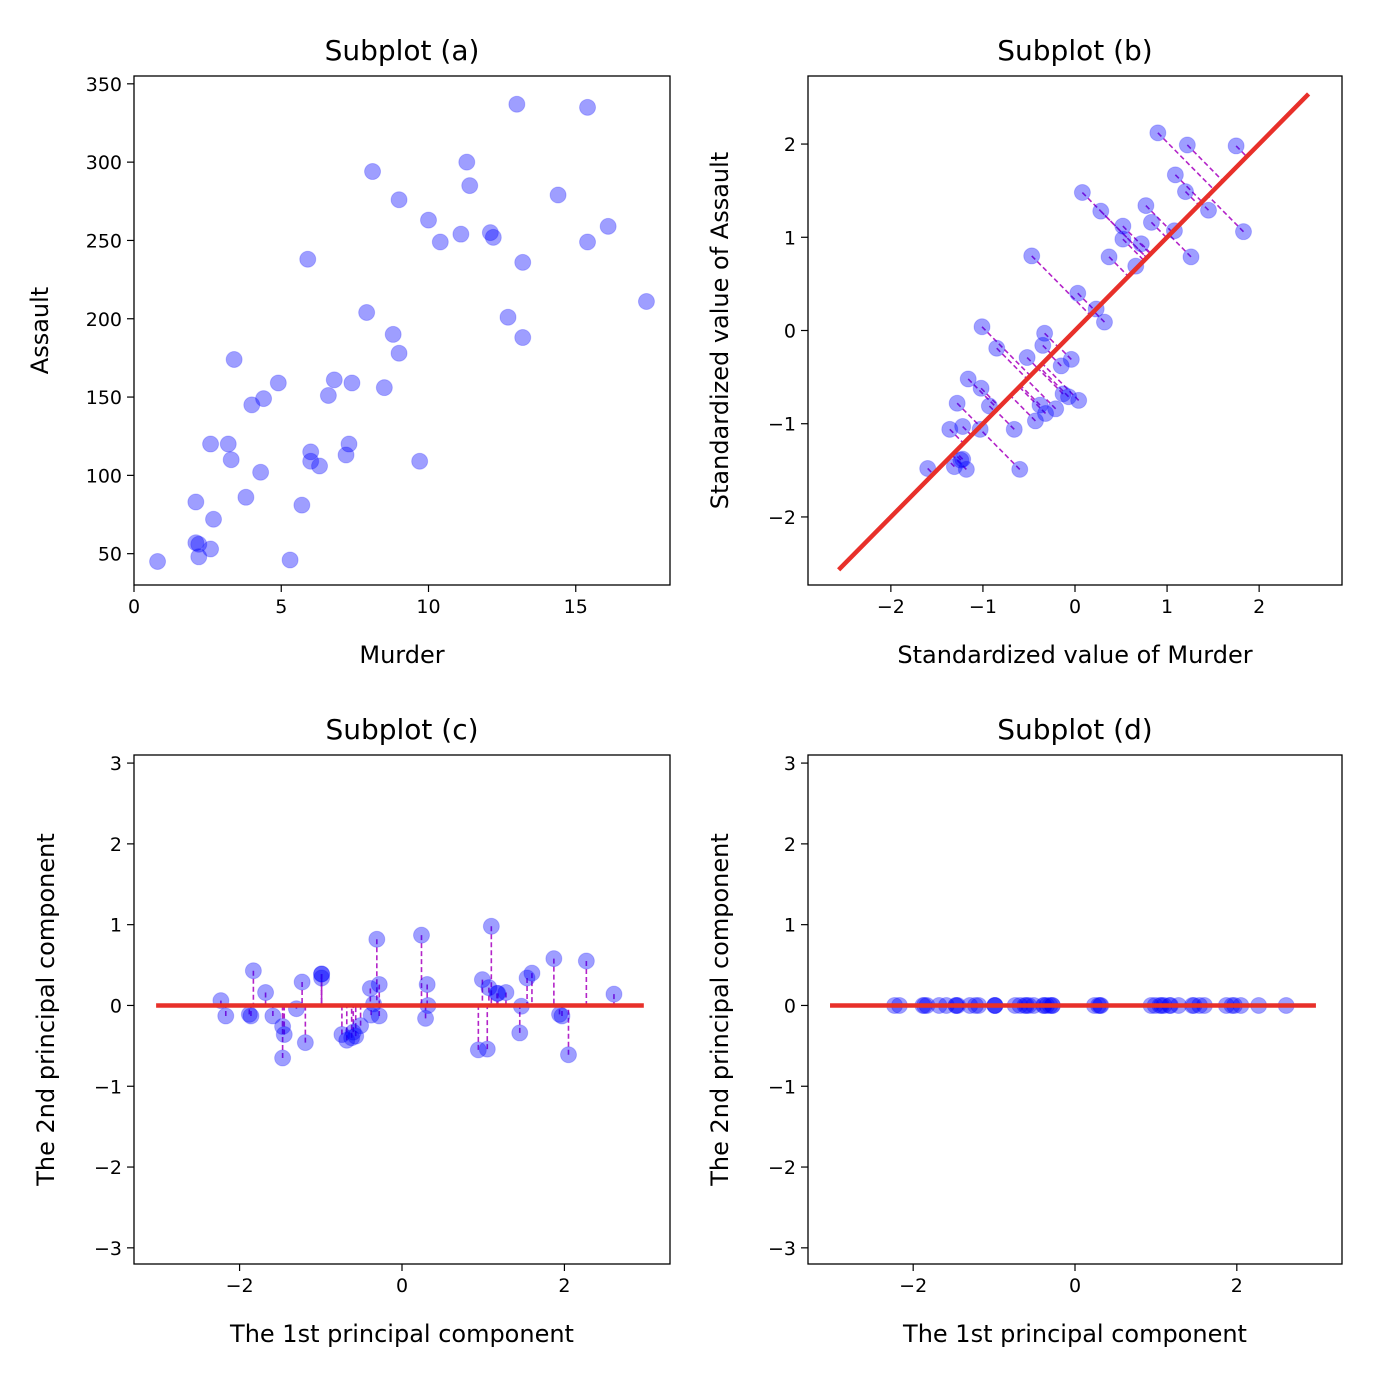 The height and width of the screenshot is (1392, 1374). Describe the element at coordinates (782, 1168) in the screenshot. I see `y-tick-label: −2` at that location.